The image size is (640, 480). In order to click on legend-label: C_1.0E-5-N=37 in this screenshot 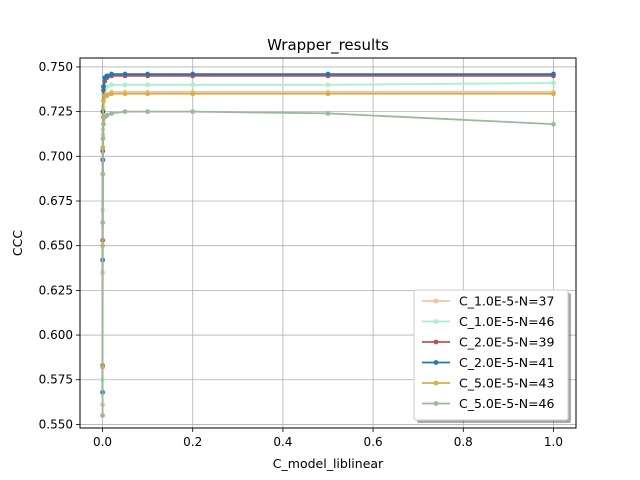, I will do `click(506, 301)`.